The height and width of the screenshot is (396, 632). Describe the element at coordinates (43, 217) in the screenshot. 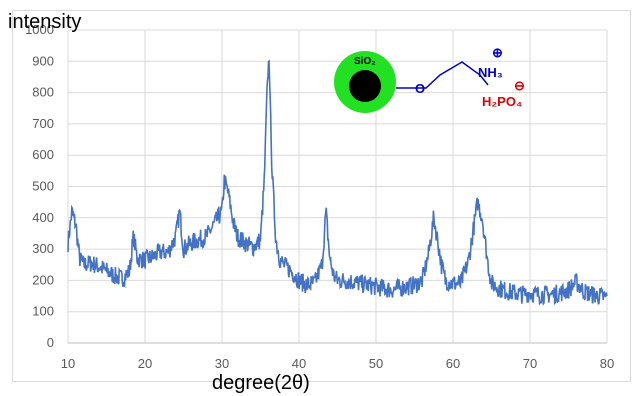

I see `y-tick-label: 400` at that location.